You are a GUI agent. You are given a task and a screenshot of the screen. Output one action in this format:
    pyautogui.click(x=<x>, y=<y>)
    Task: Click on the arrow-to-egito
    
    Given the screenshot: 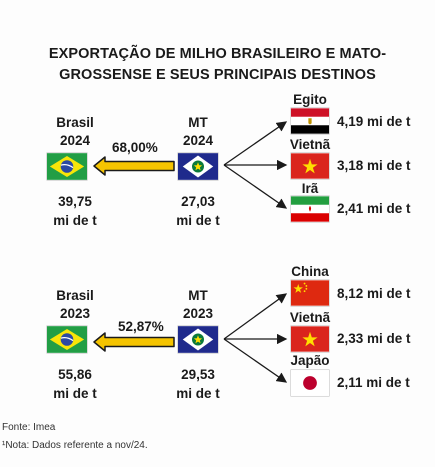 What is the action you would take?
    pyautogui.click(x=255, y=143)
    